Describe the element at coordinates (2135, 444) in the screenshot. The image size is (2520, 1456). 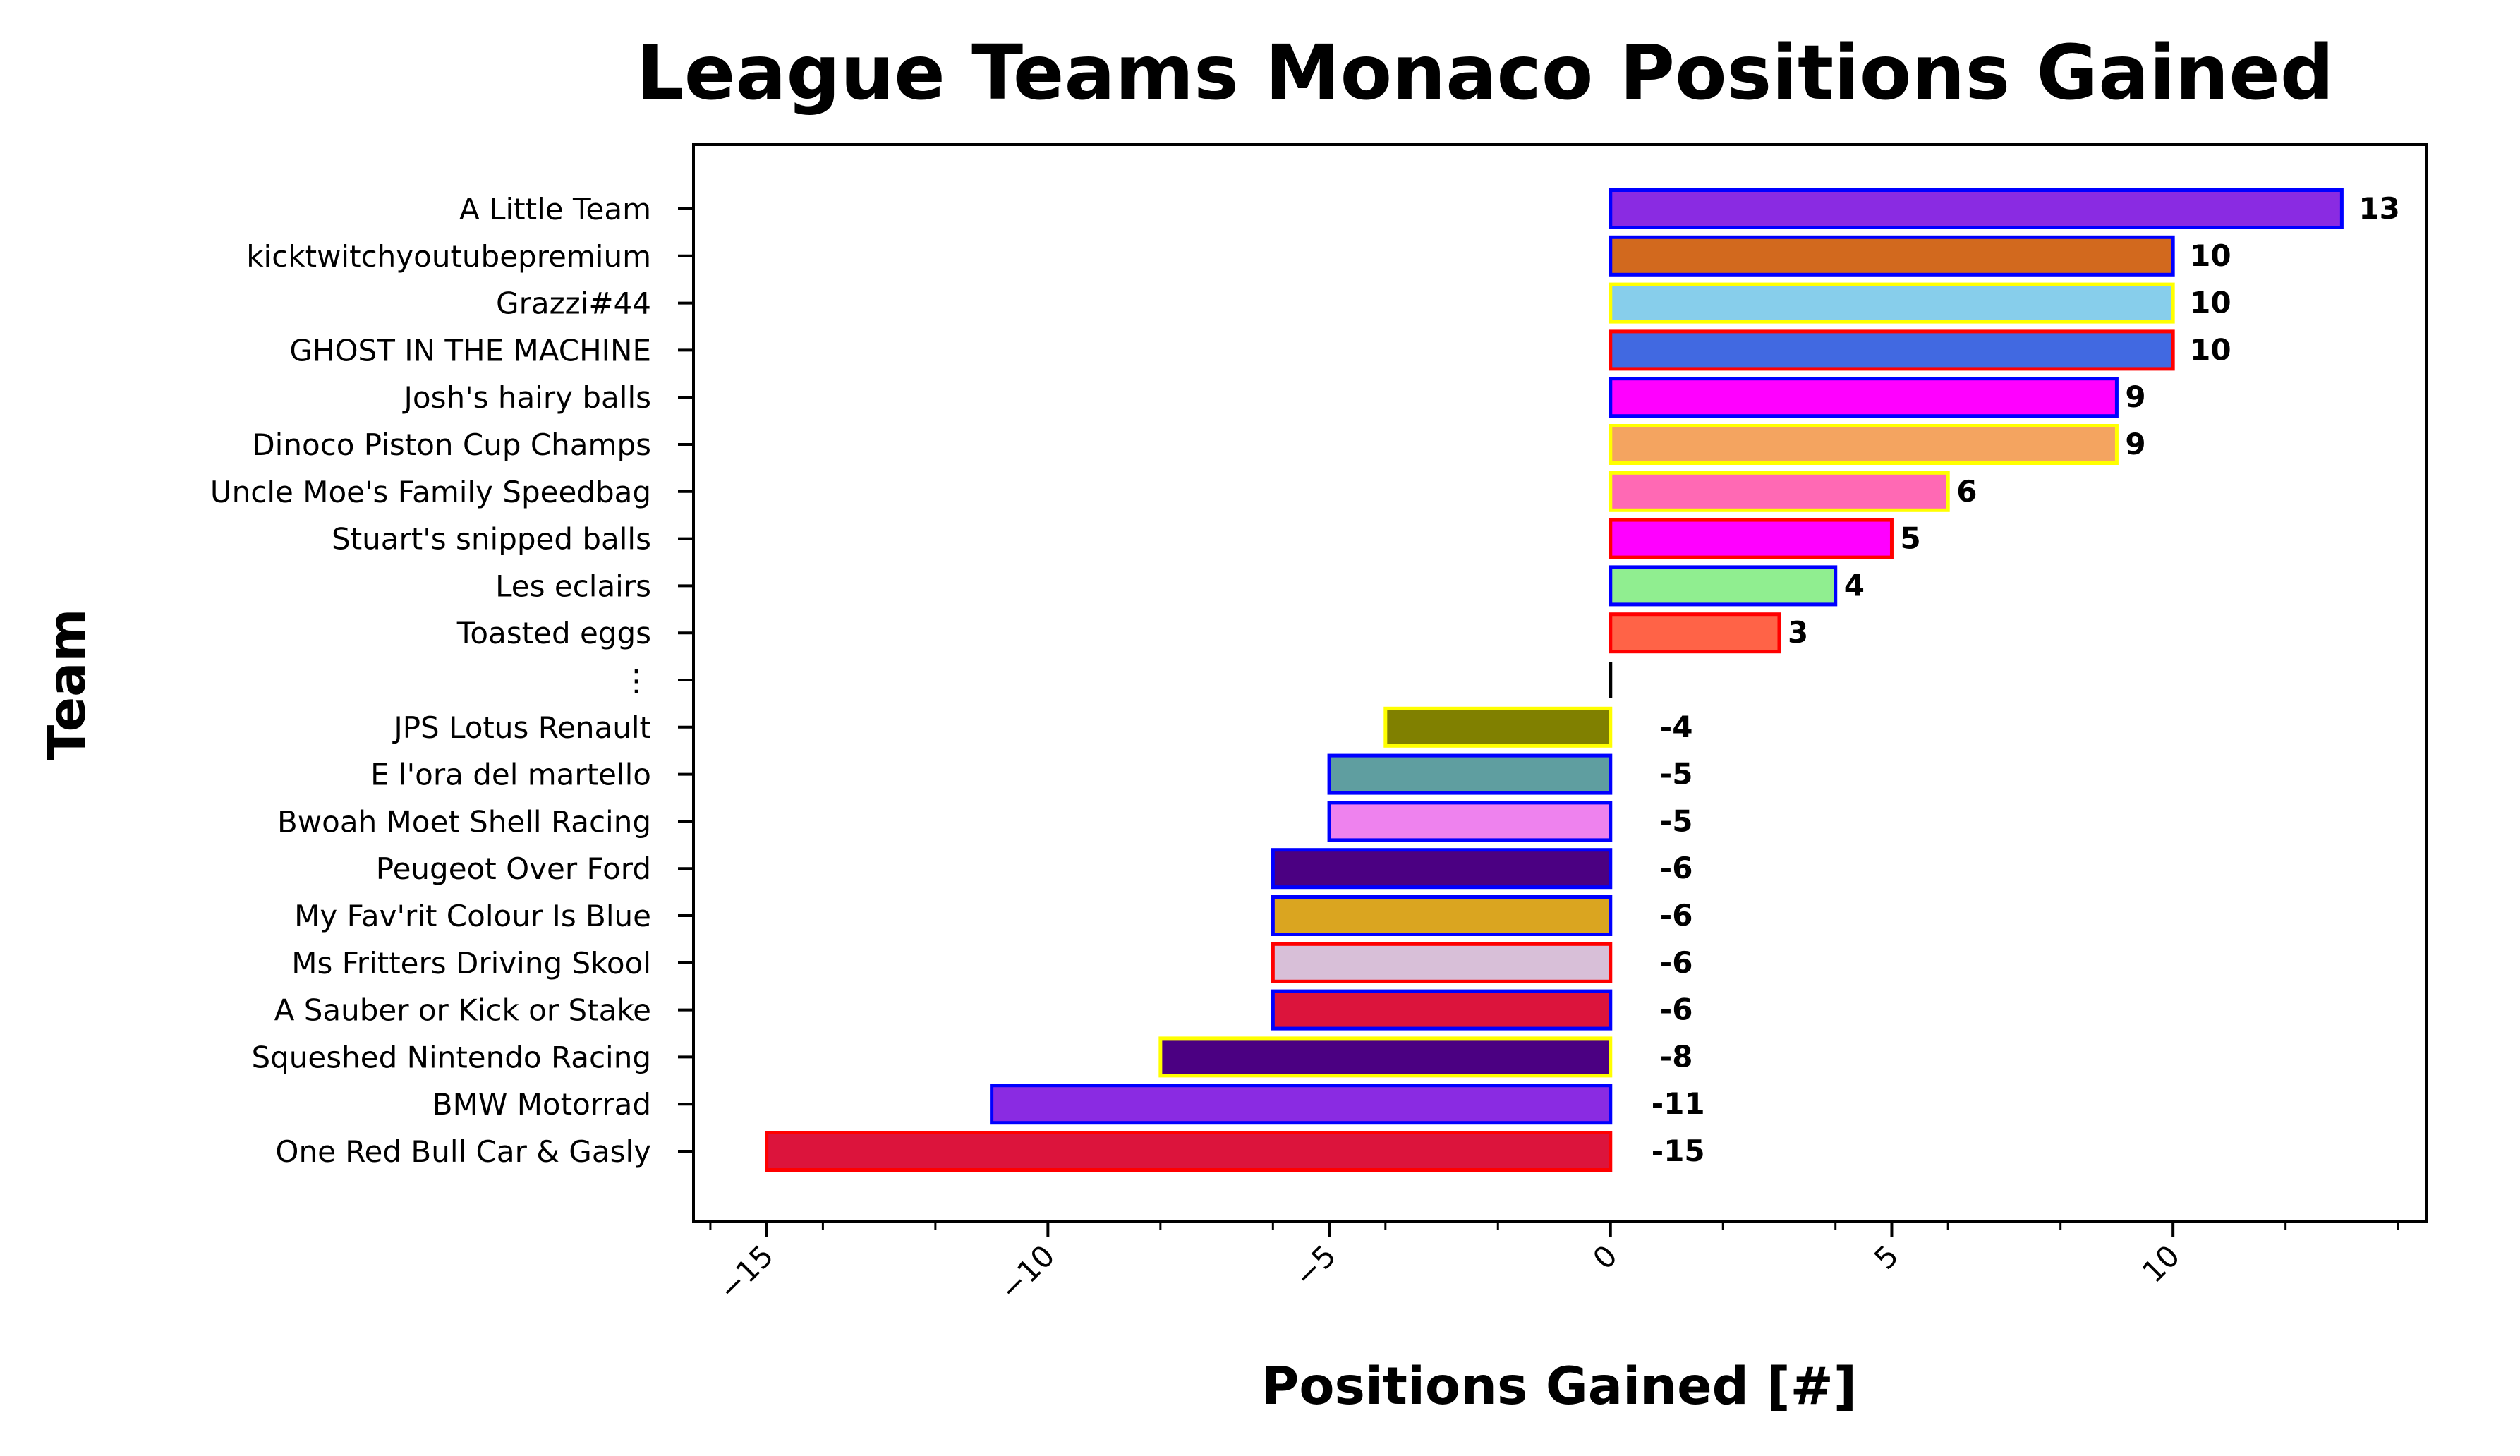
I see `value-label-5: 9` at that location.